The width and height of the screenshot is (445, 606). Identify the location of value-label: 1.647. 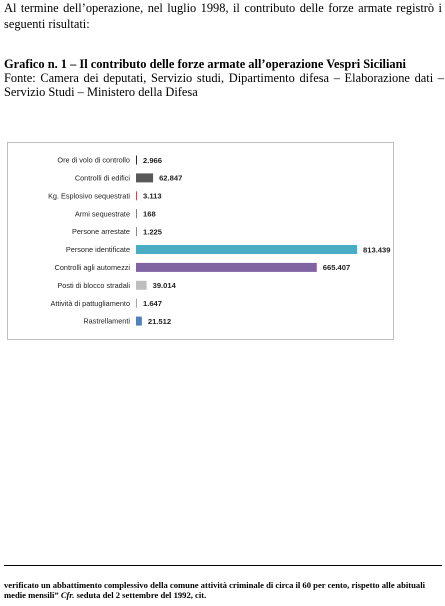
(152, 303).